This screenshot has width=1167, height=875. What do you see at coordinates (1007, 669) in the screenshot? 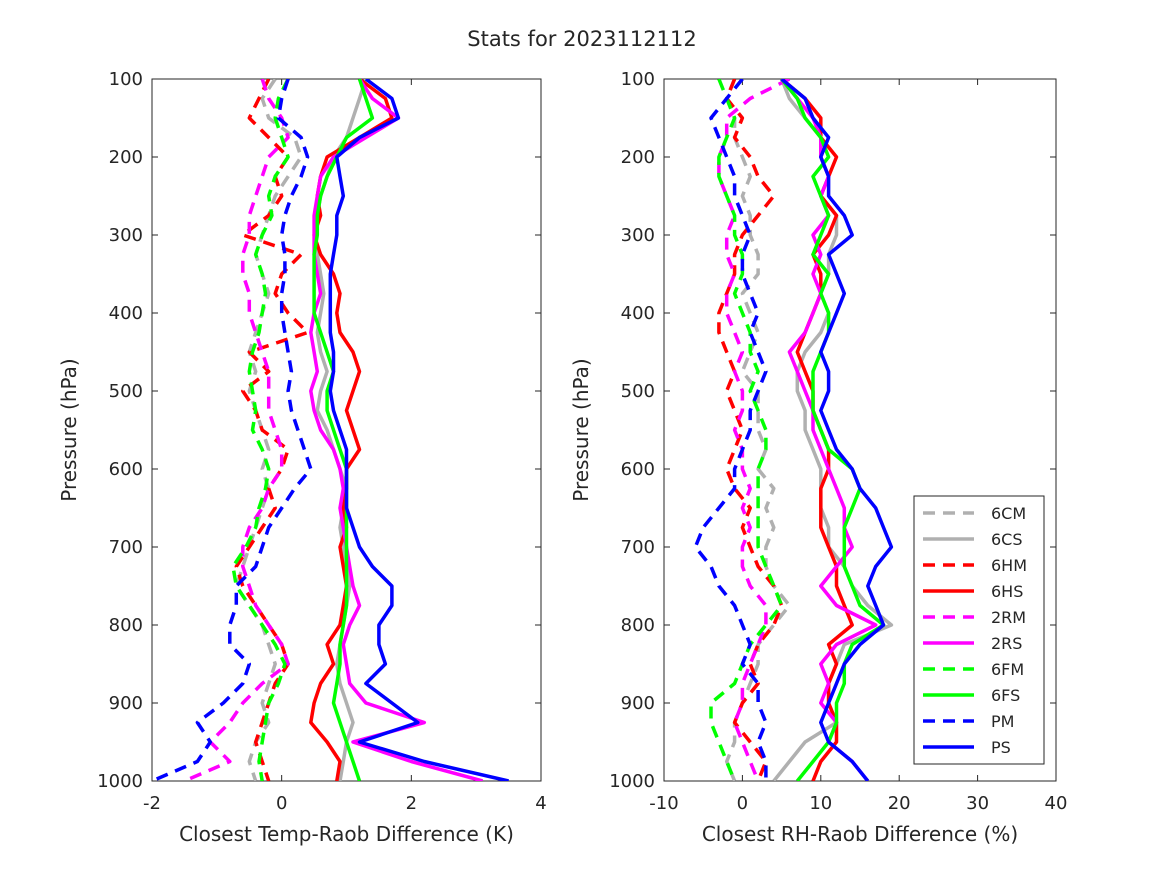
I see `legend-label-6fm: 6FM` at bounding box center [1007, 669].